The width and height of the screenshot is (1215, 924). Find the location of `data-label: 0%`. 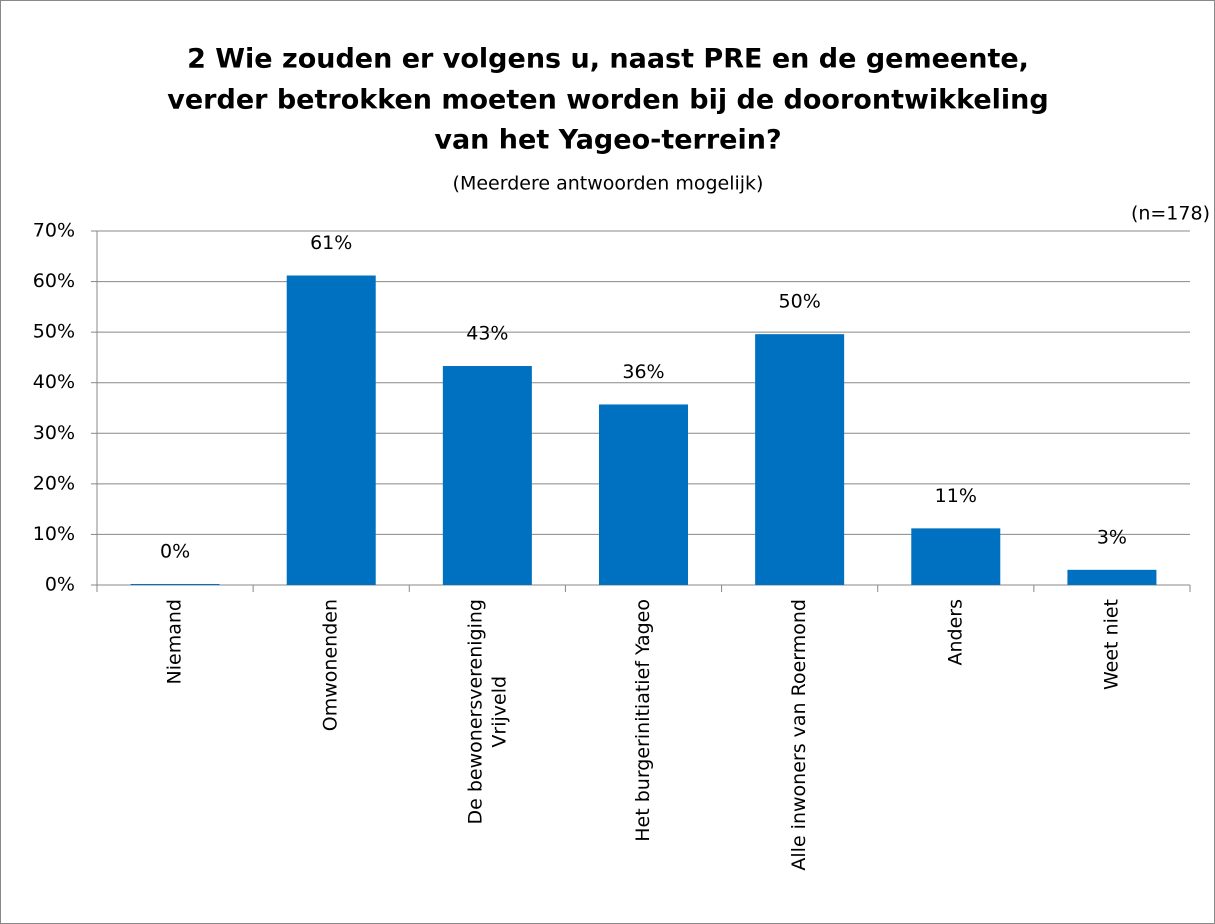

data-label: 0% is located at coordinates (175, 551).